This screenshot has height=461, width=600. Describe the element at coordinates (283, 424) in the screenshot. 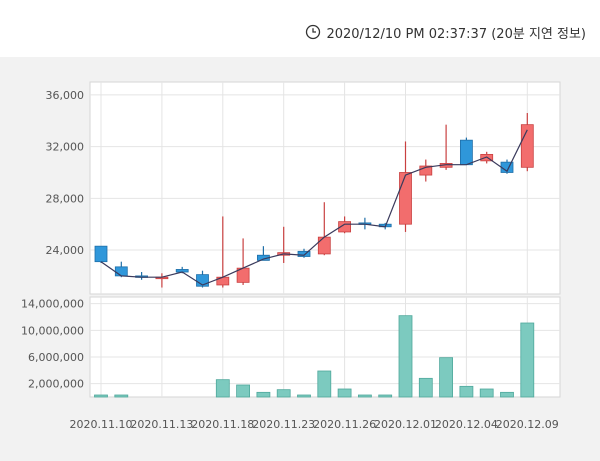

I see `x-tick-label: 2020.11.23` at that location.